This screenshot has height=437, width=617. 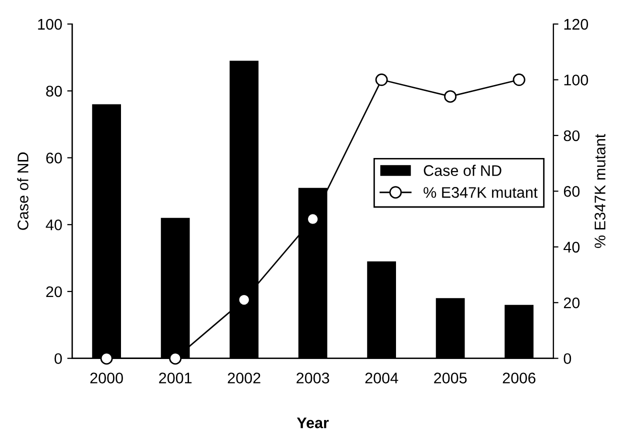 What do you see at coordinates (54, 292) in the screenshot?
I see `y-tick-label: 20` at bounding box center [54, 292].